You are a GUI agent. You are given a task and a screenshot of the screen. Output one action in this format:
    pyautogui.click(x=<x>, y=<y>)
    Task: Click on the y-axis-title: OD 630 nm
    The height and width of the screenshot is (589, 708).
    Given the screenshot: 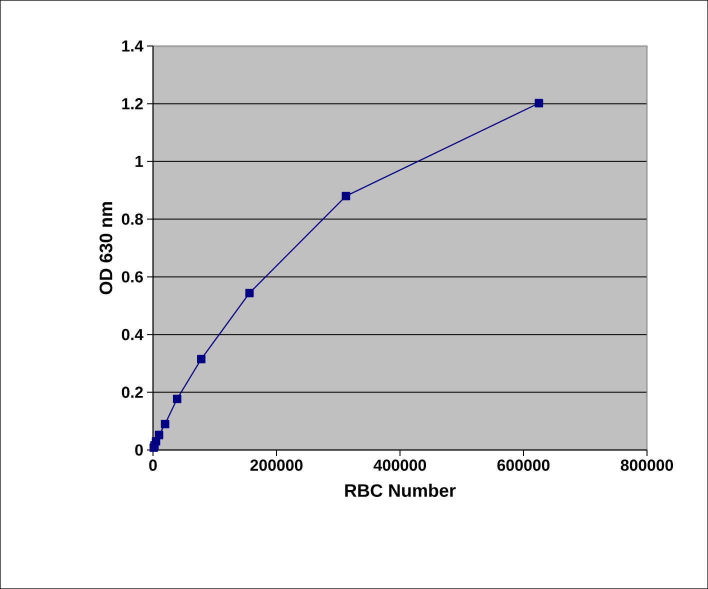 What is the action you would take?
    pyautogui.click(x=106, y=248)
    